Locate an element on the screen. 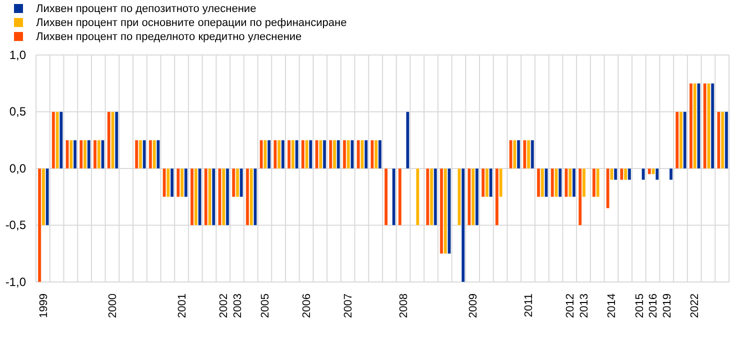  y-tick-label: -1,0 is located at coordinates (15, 281).